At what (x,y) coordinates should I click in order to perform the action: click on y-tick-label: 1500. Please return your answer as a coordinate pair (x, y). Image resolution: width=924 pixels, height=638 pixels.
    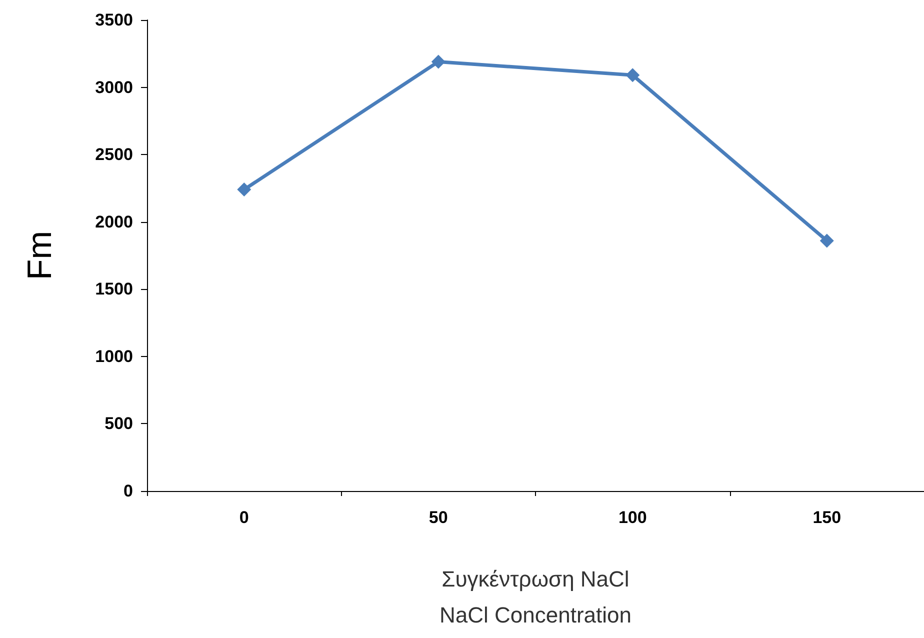
    Looking at the image, I should click on (114, 289).